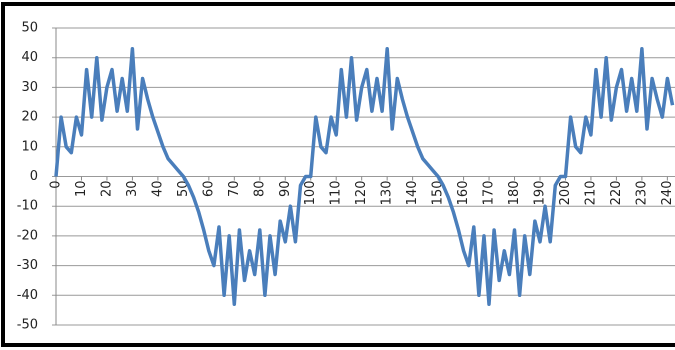 This screenshot has height=350, width=675. What do you see at coordinates (234, 189) in the screenshot?
I see `x-tick-label: 70` at bounding box center [234, 189].